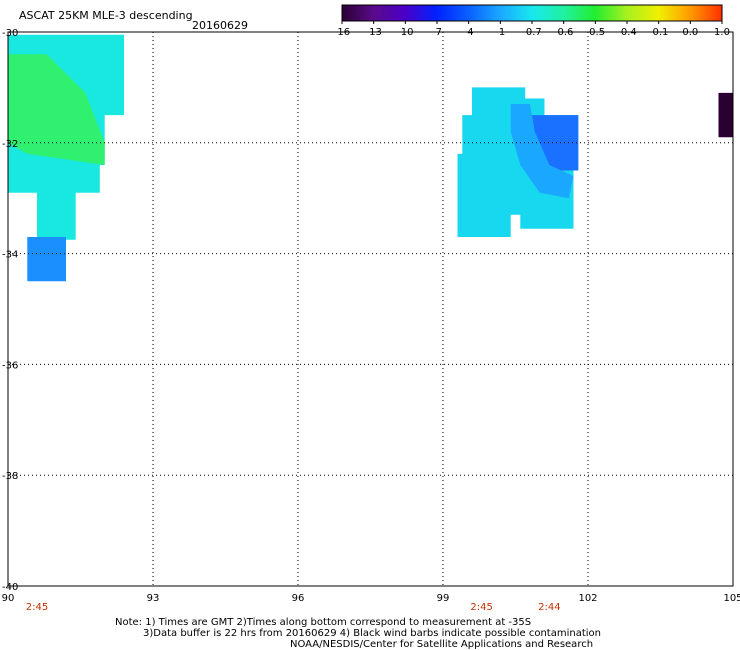  Describe the element at coordinates (56, 110) in the screenshot. I see `west-green-patch` at that location.